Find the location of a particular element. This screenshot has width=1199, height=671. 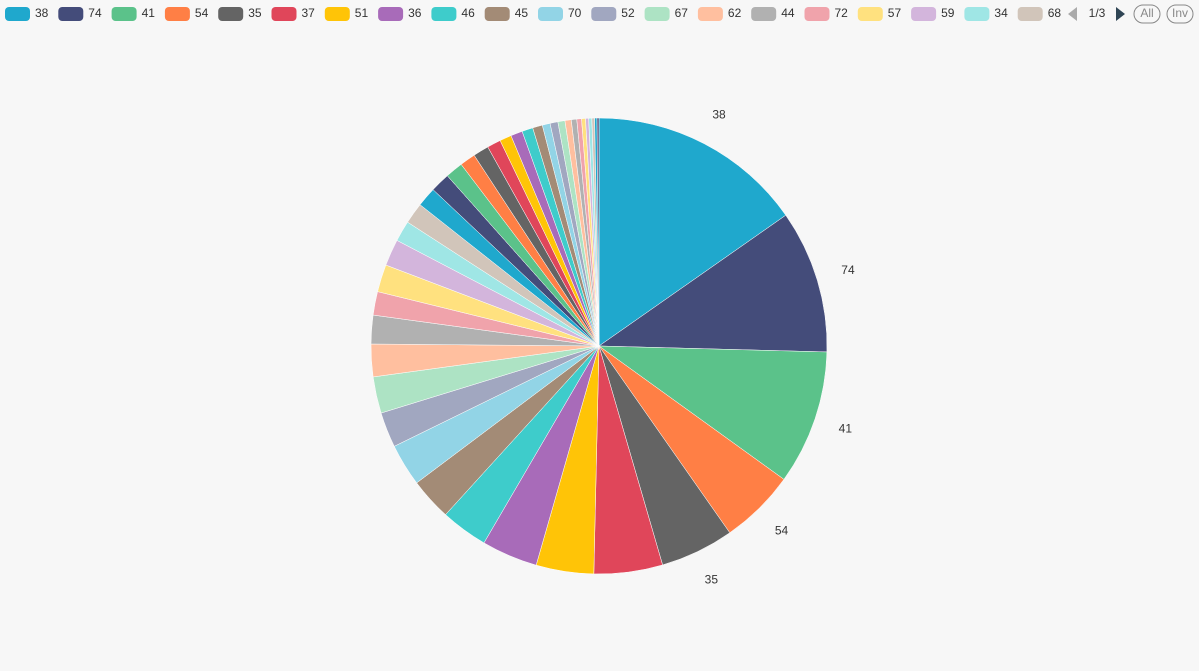

legend-label: 44 is located at coordinates (788, 13).